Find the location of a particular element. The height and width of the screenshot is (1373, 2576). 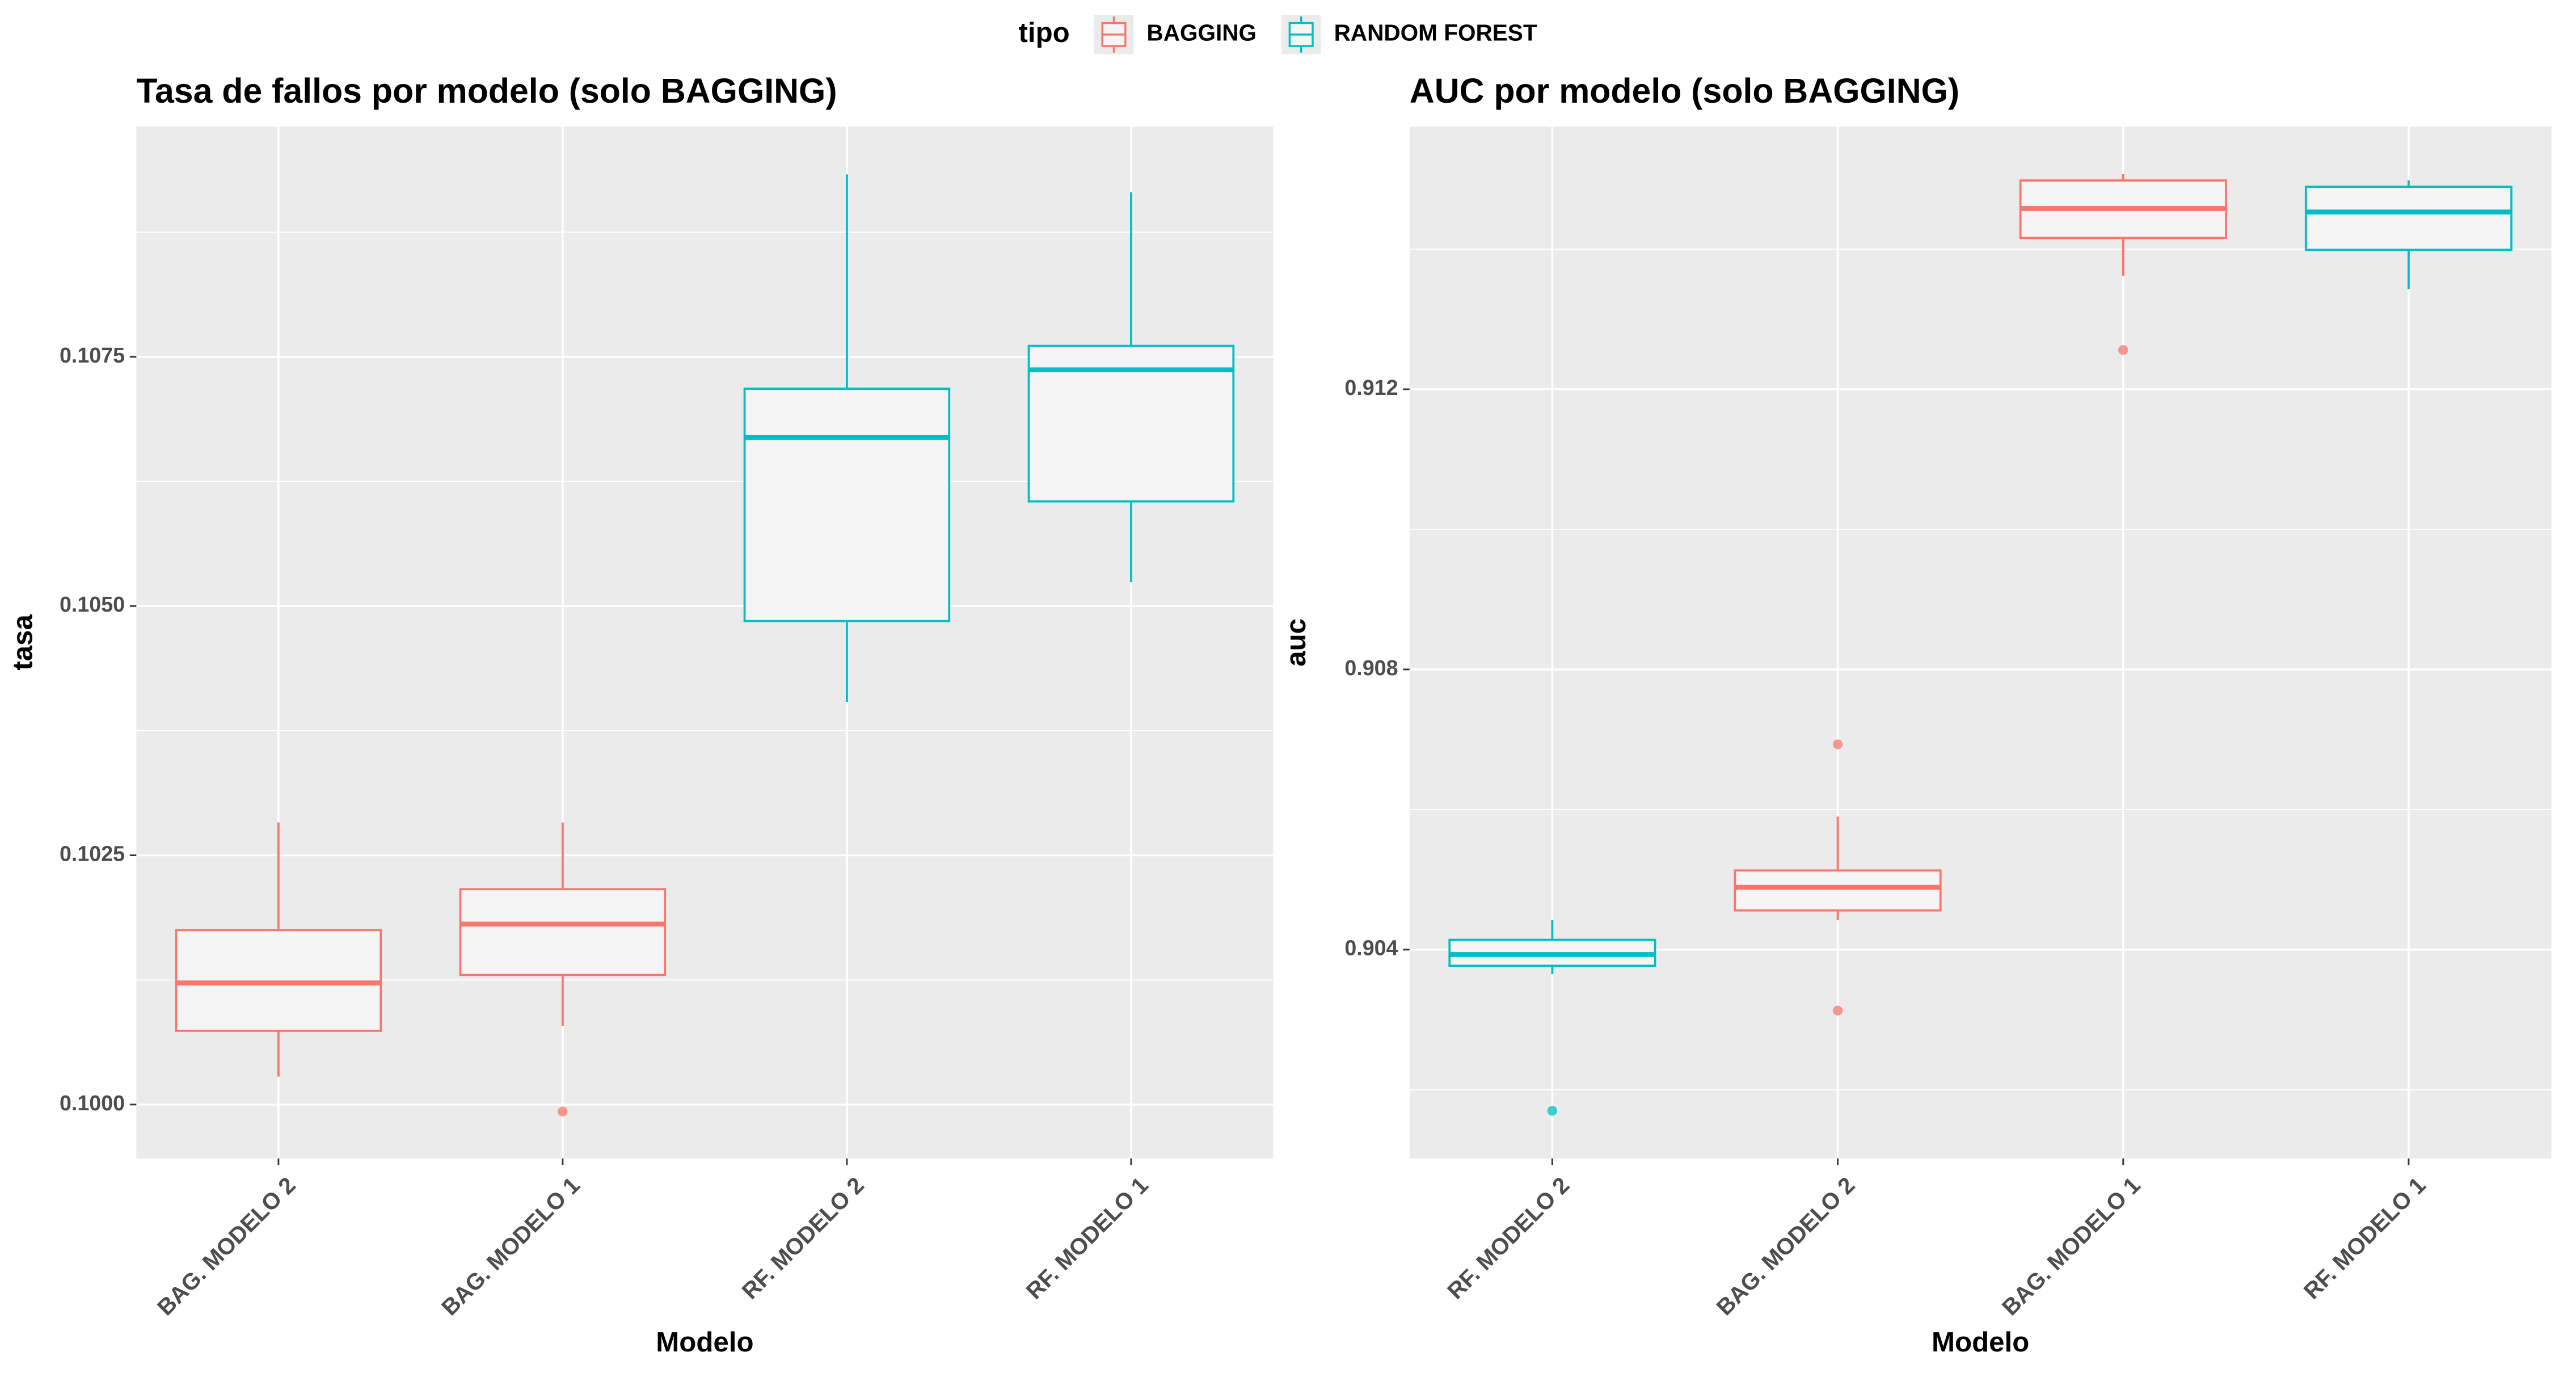

y-tick-label: 0.1075 is located at coordinates (92, 355).